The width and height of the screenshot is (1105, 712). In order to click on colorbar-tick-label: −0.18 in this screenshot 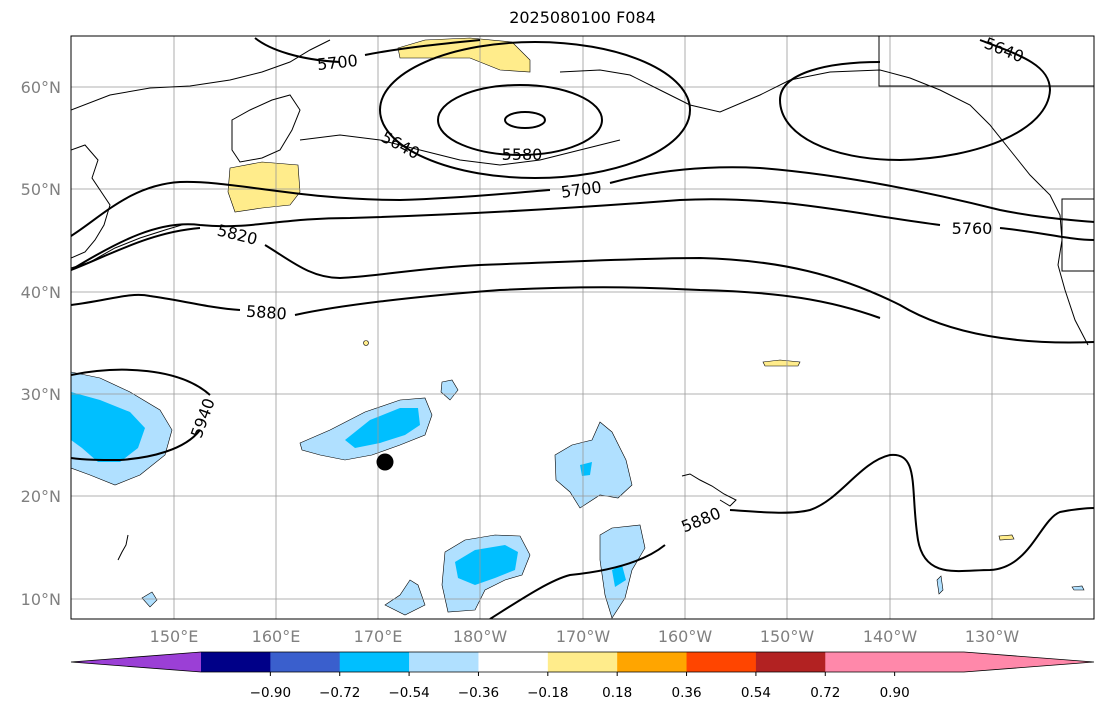, I will do `click(547, 693)`.